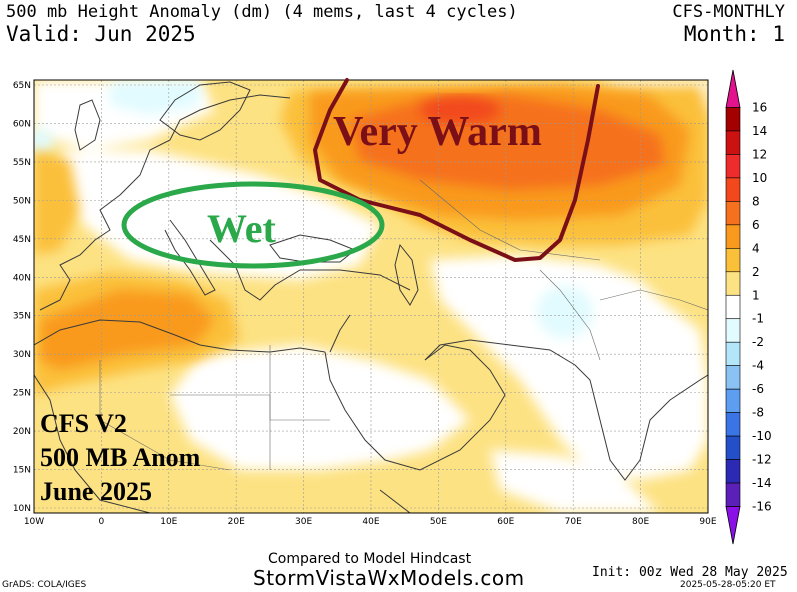 Image resolution: width=797 pixels, height=592 pixels. What do you see at coordinates (762, 483) in the screenshot?
I see `colorbar-label: -14` at bounding box center [762, 483].